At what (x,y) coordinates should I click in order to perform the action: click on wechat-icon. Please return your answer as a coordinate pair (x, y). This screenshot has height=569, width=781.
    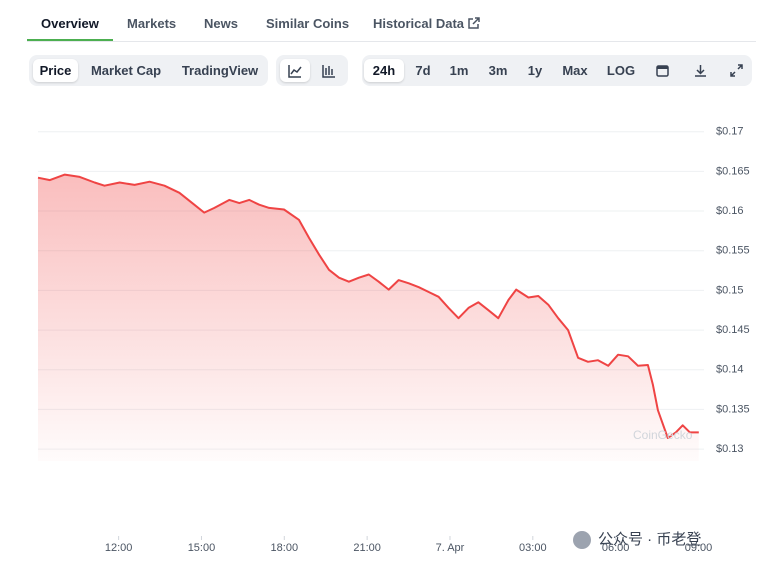
    Looking at the image, I should click on (582, 540).